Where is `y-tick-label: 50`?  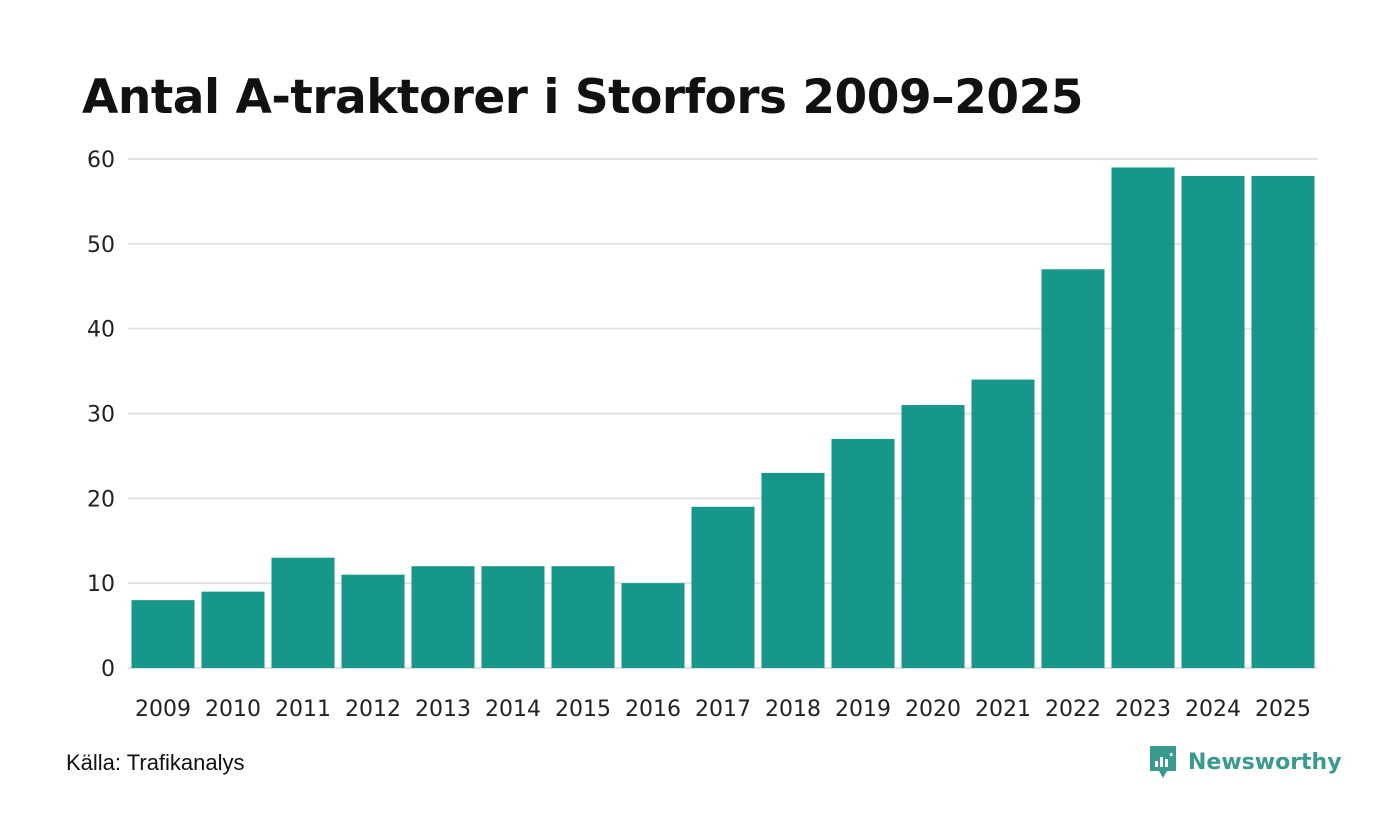 y-tick-label: 50 is located at coordinates (101, 245).